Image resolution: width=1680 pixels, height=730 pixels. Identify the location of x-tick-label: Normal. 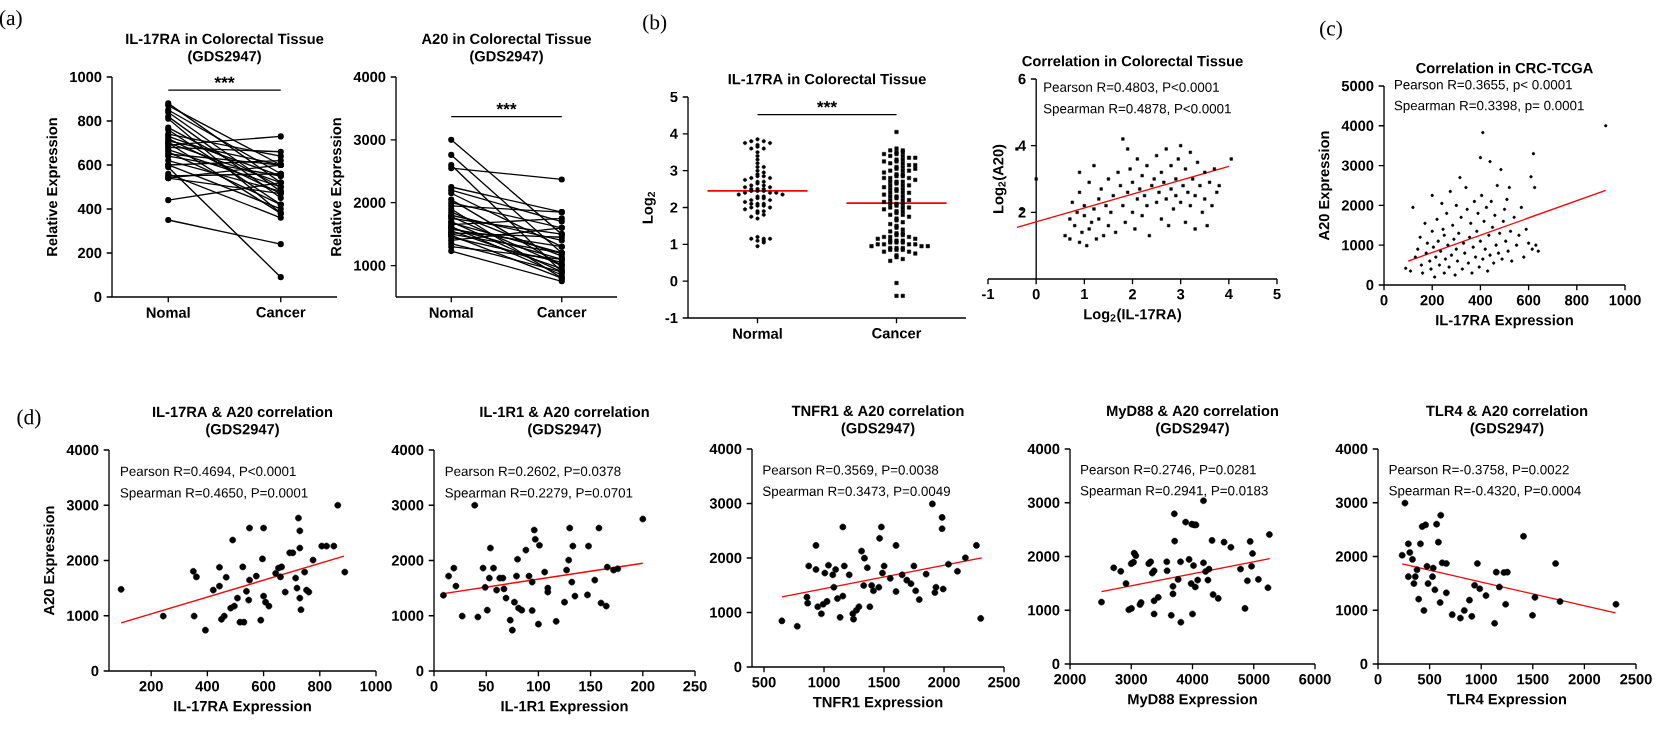
(757, 333).